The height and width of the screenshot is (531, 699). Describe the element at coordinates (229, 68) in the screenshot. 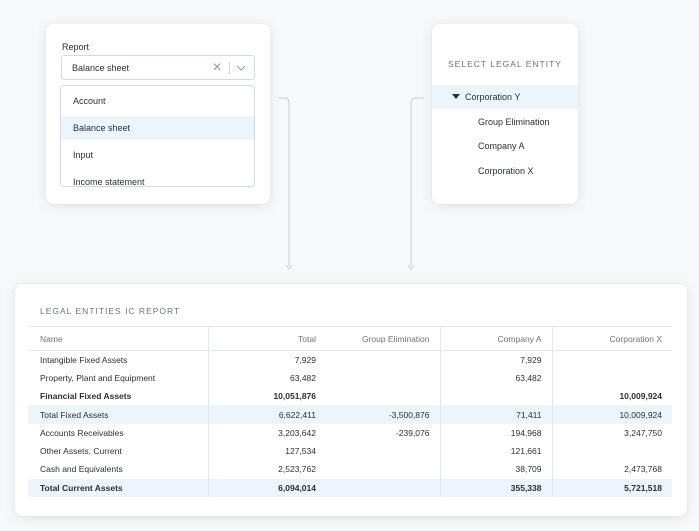

I see `select-divider` at that location.